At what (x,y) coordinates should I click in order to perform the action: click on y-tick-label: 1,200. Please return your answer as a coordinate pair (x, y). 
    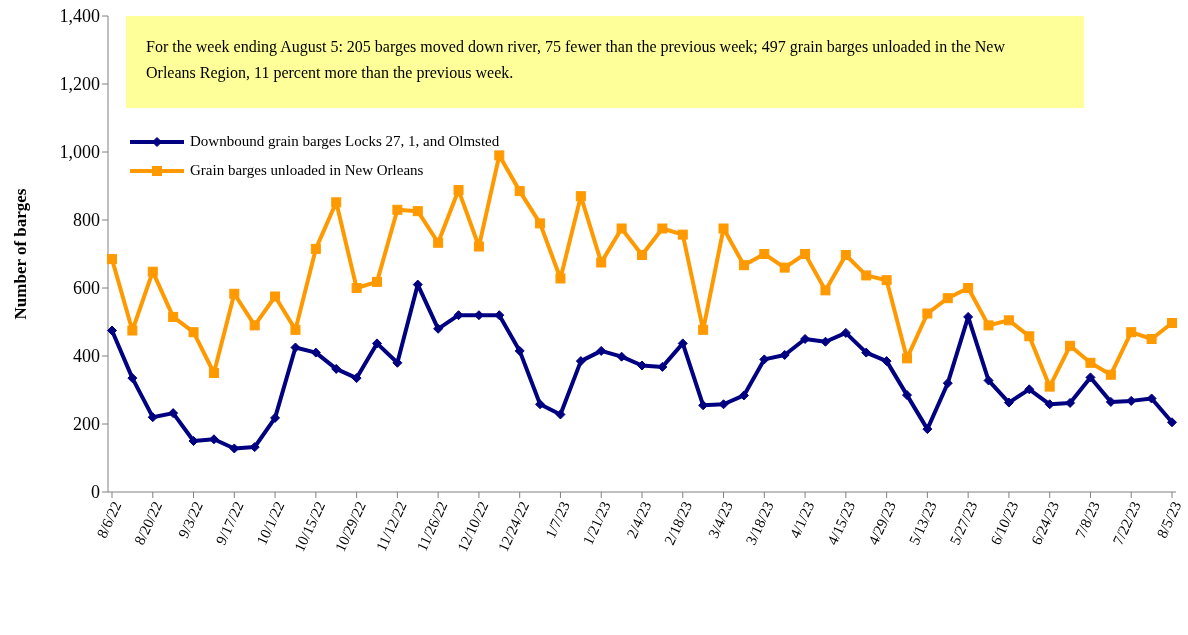
    Looking at the image, I should click on (79, 84).